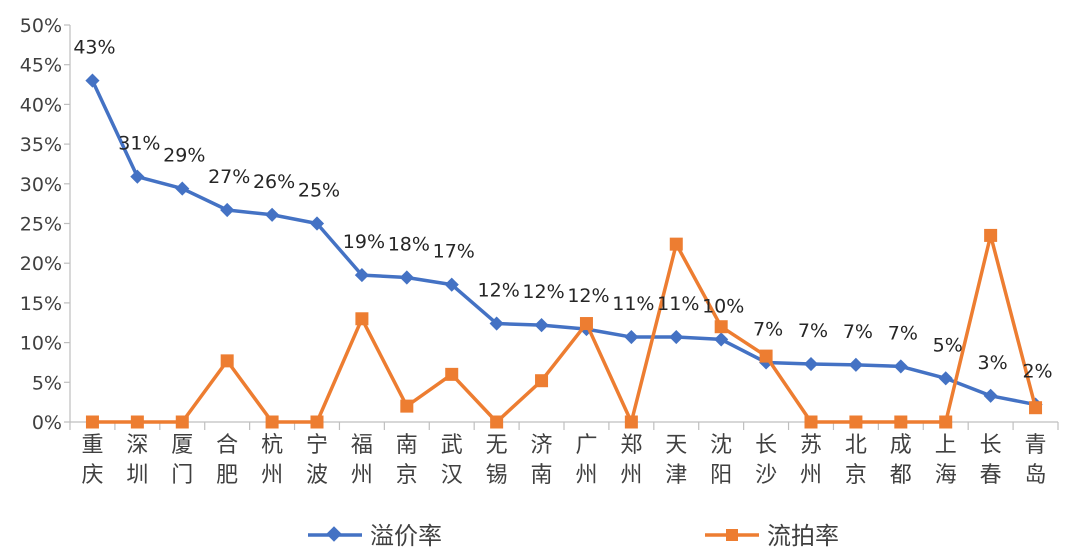 This screenshot has width=1080, height=558. Describe the element at coordinates (946, 475) in the screenshot. I see `svg-text: 海` at that location.